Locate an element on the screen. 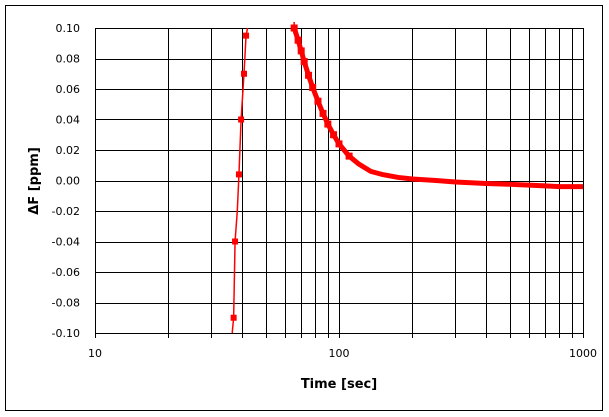  x-tick-label: 100 is located at coordinates (339, 353).